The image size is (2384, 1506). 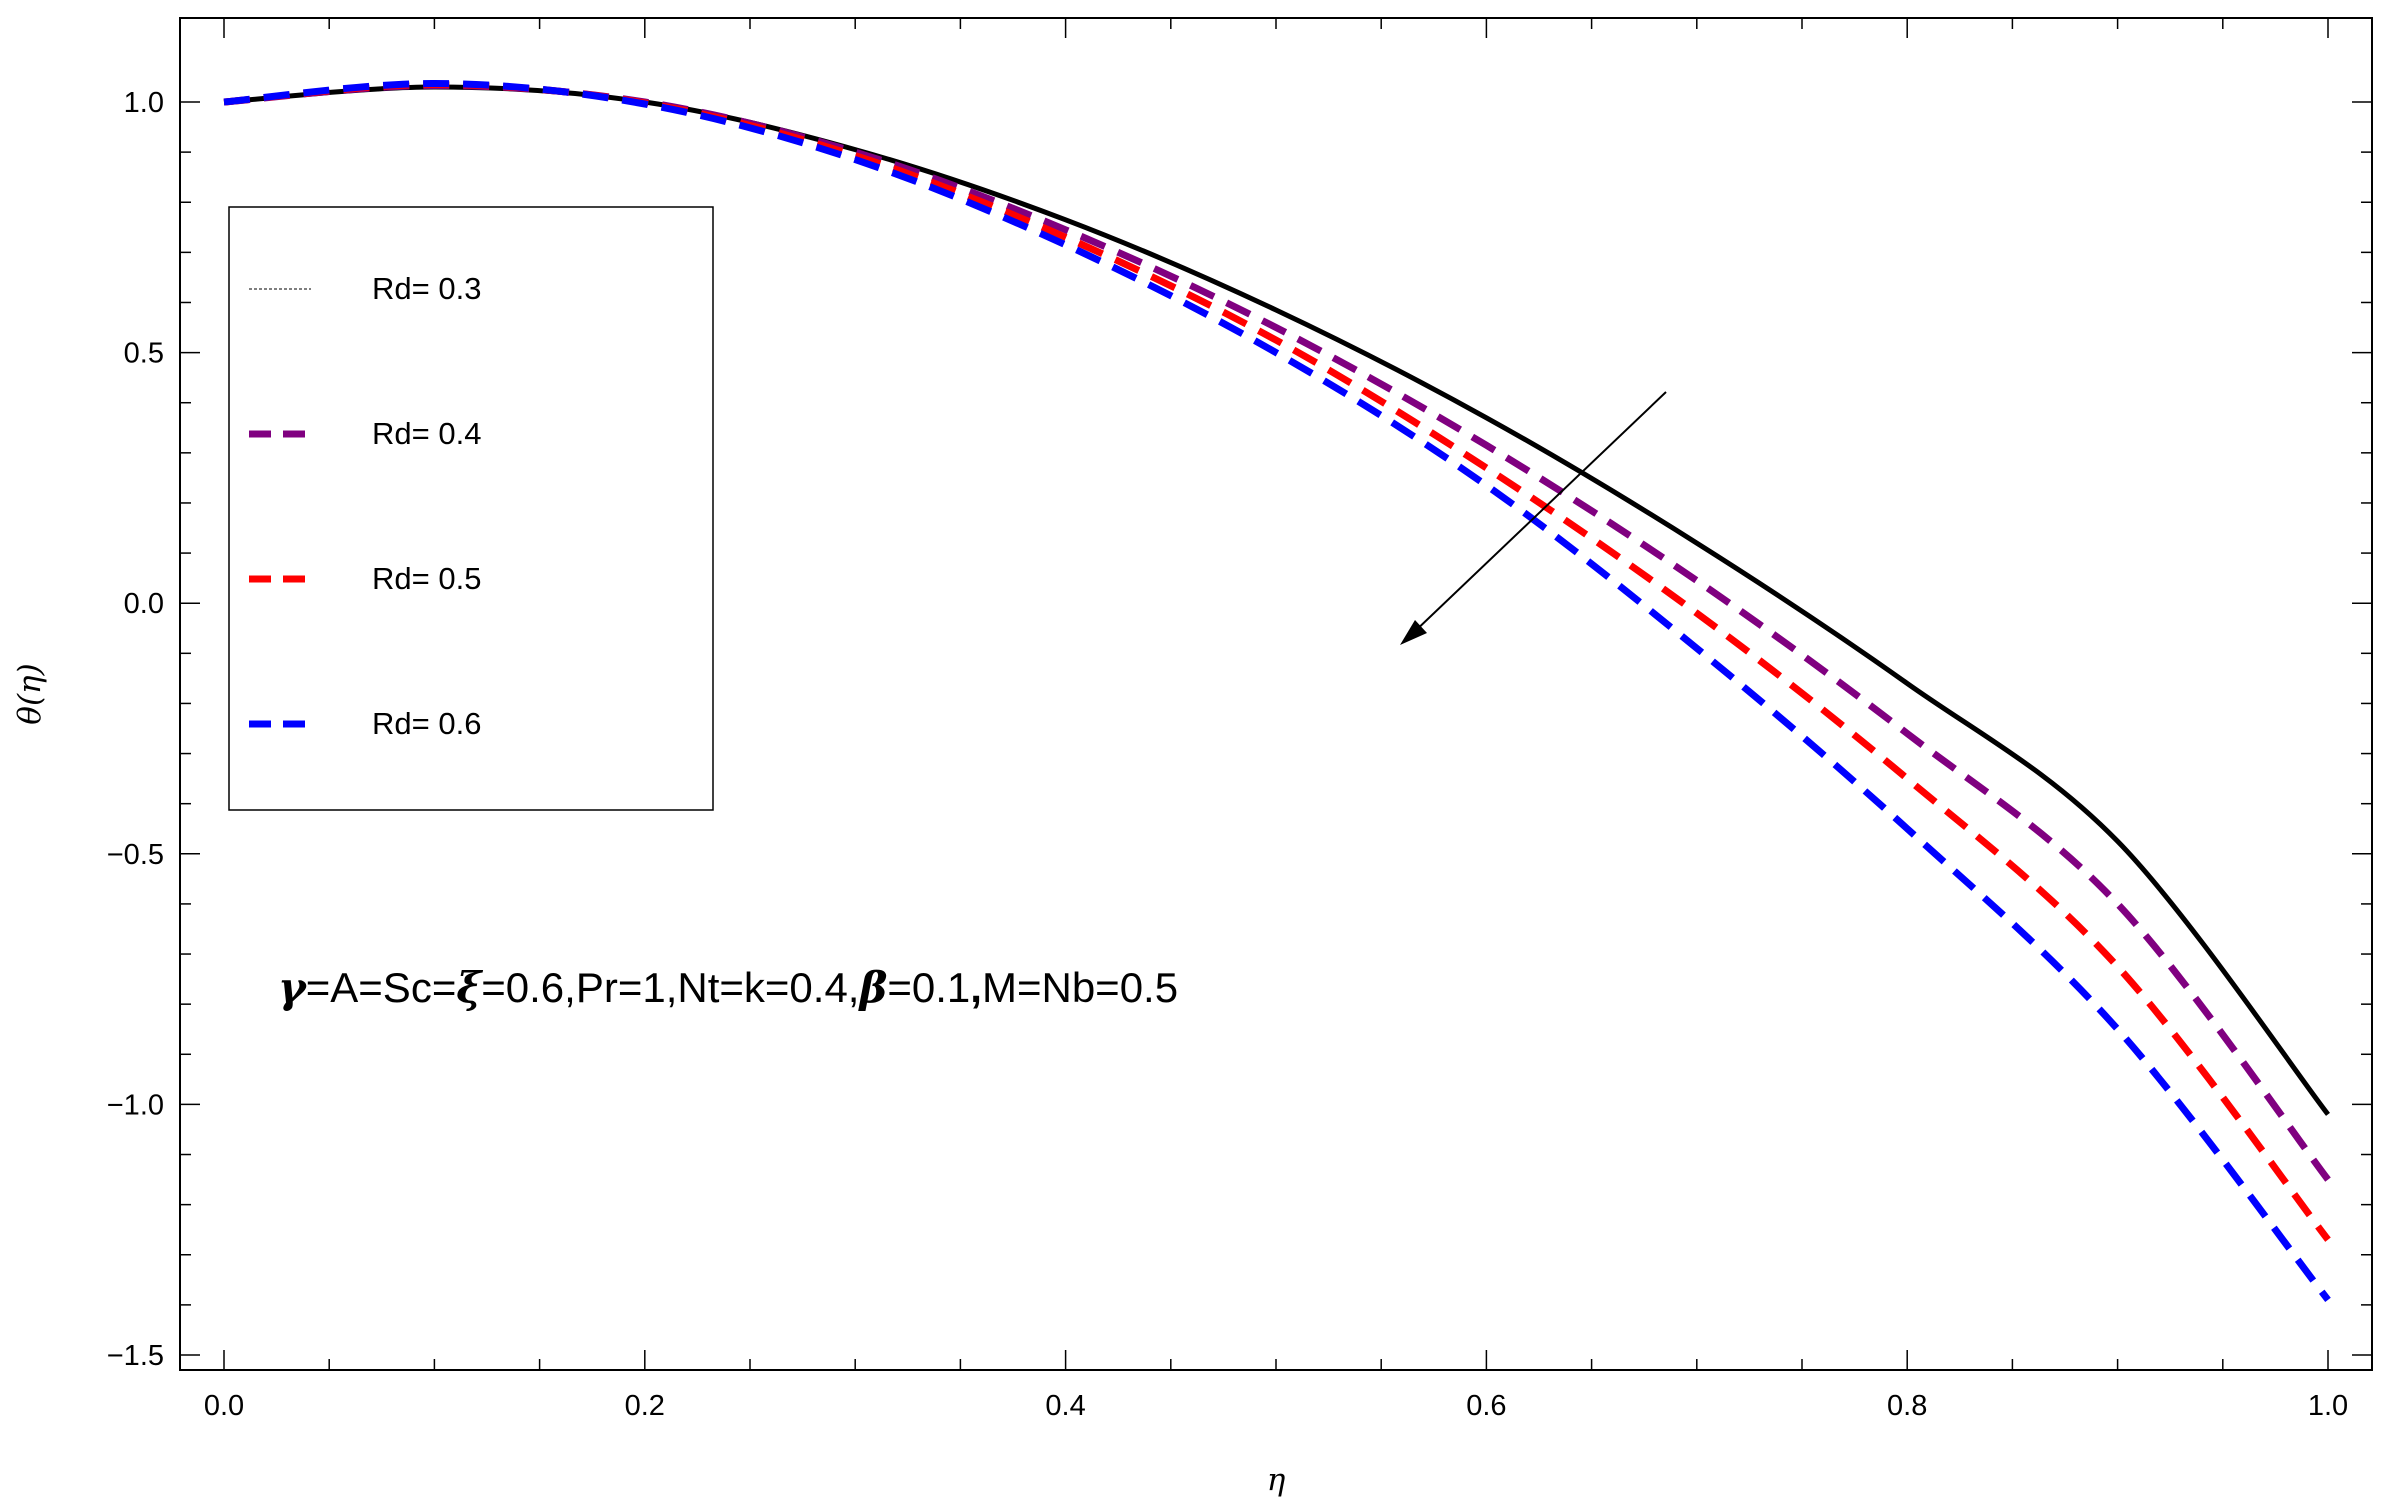 I want to click on x-tick-label: 0.6, so click(x=1486, y=1406).